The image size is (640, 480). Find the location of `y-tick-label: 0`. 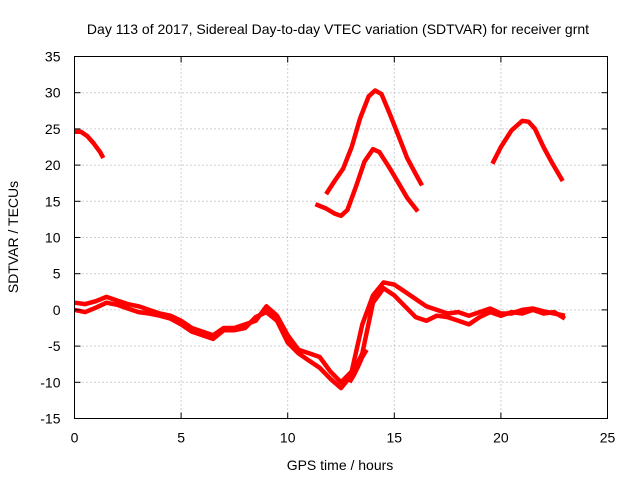

y-tick-label: 0 is located at coordinates (57, 310).